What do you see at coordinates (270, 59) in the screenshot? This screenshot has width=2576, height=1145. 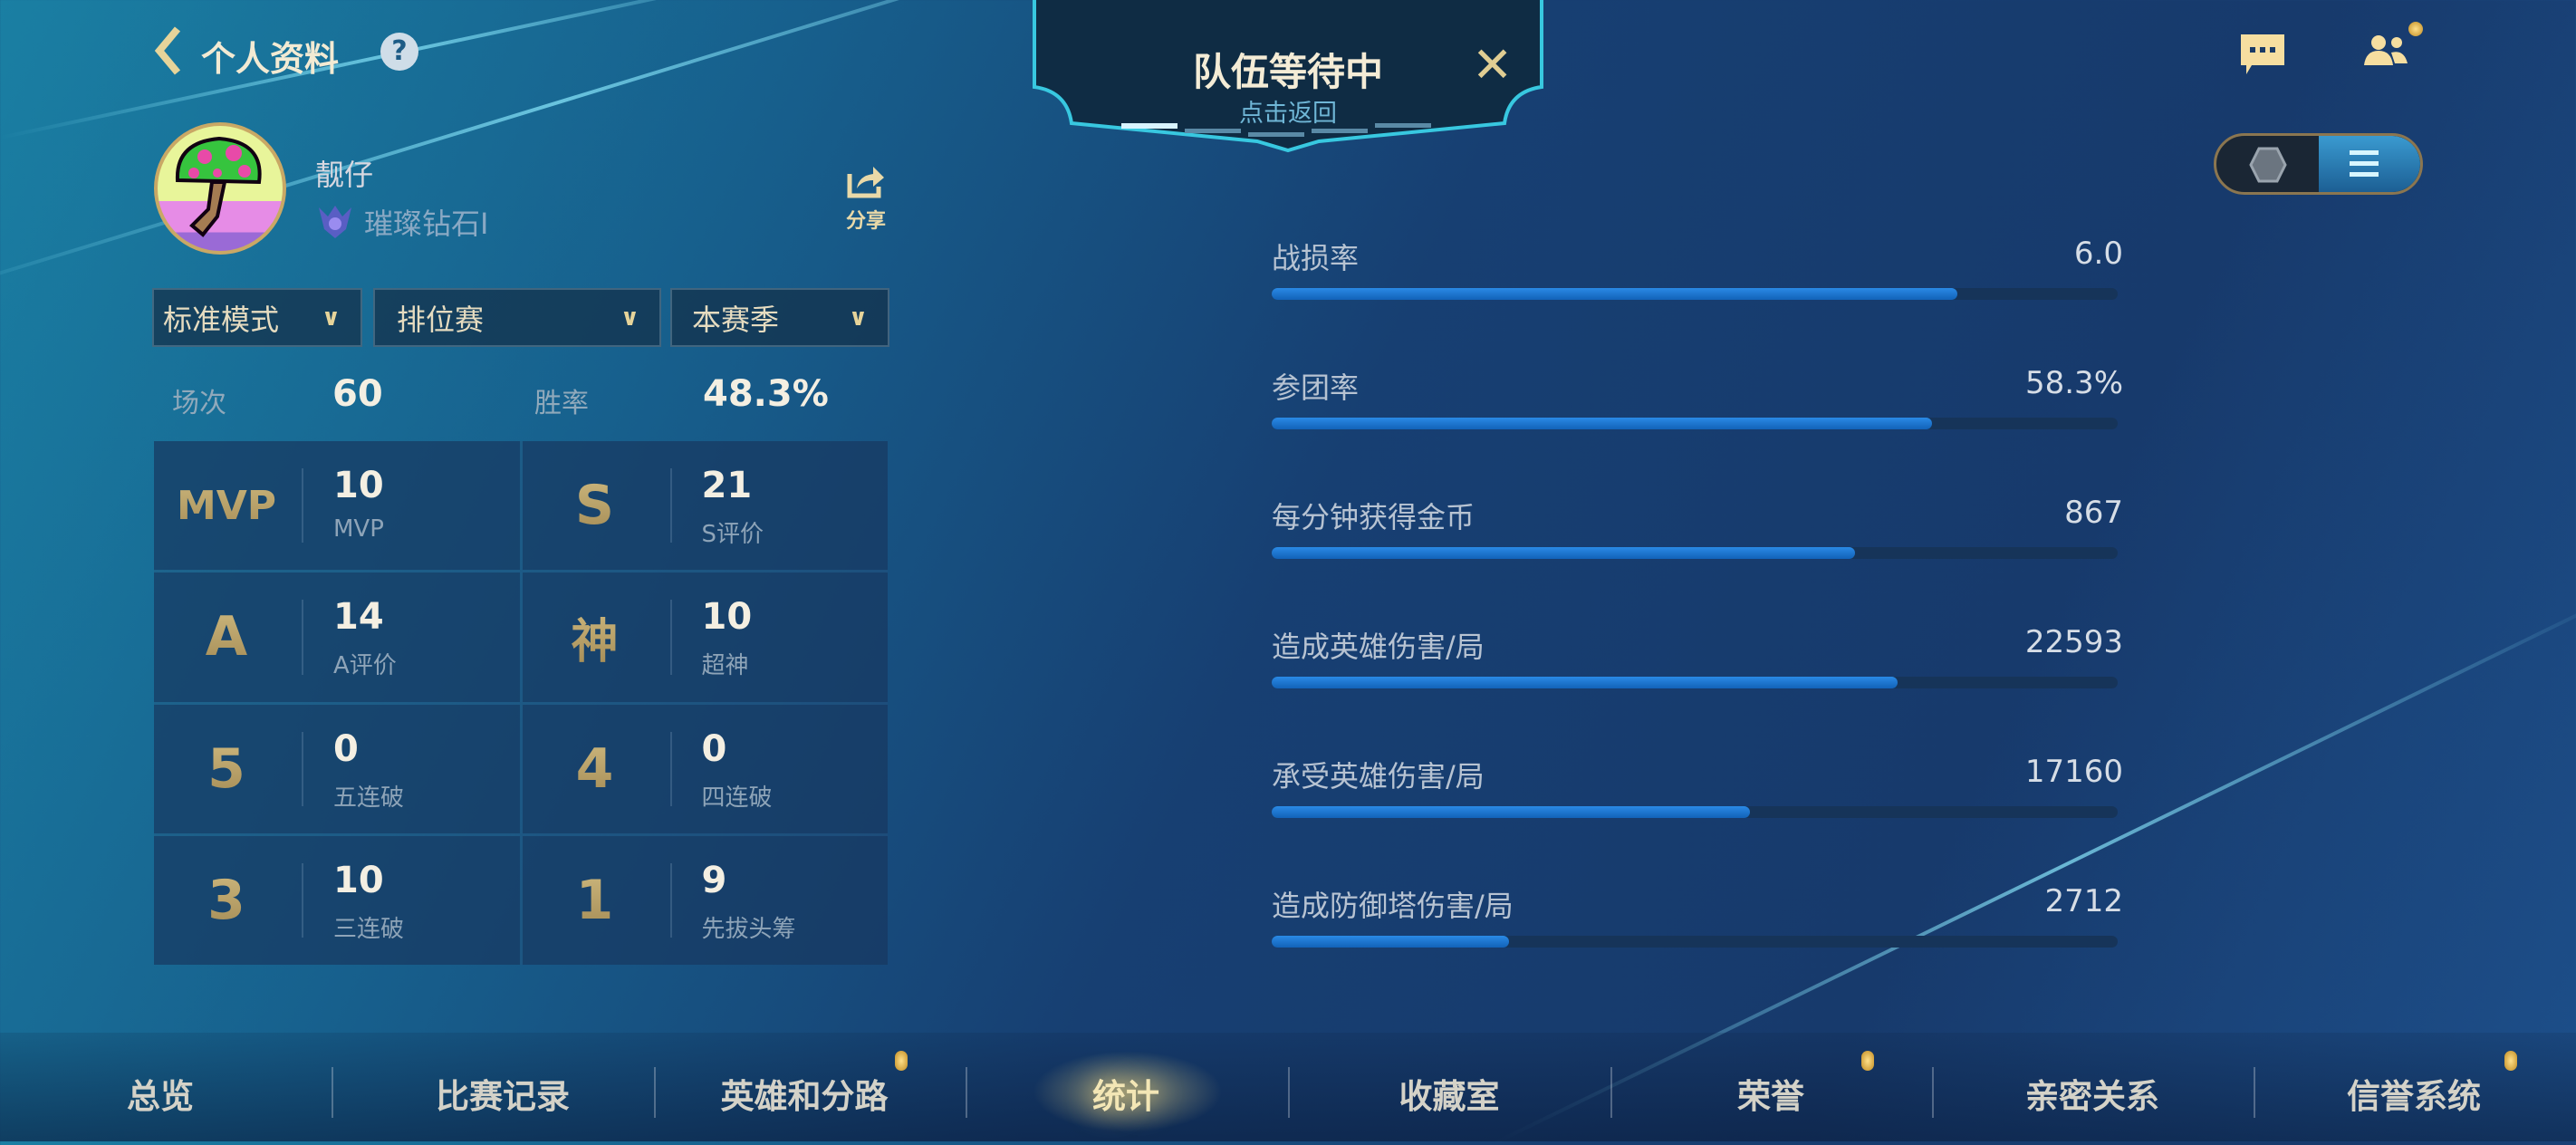 I see `page-title: 个人资料` at bounding box center [270, 59].